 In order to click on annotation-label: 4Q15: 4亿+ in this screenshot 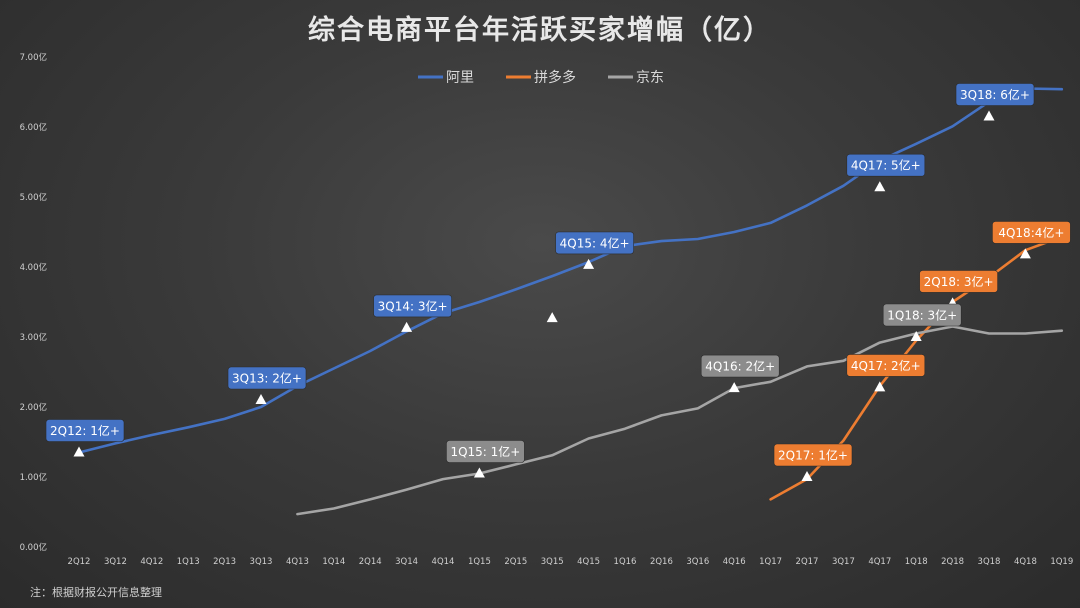, I will do `click(595, 242)`.